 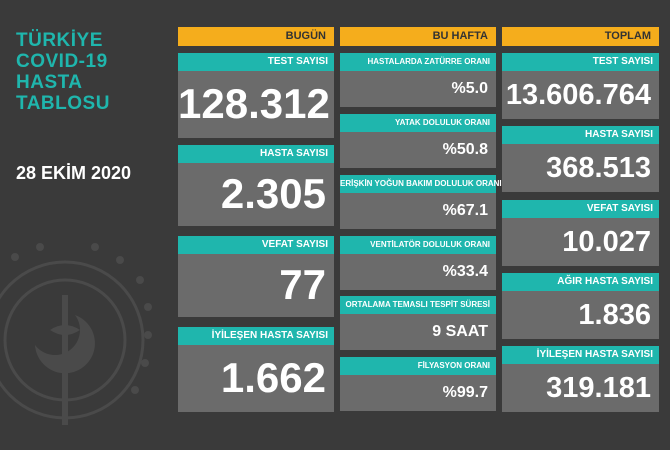 What do you see at coordinates (63, 103) in the screenshot?
I see `title-line: TABLOSU` at bounding box center [63, 103].